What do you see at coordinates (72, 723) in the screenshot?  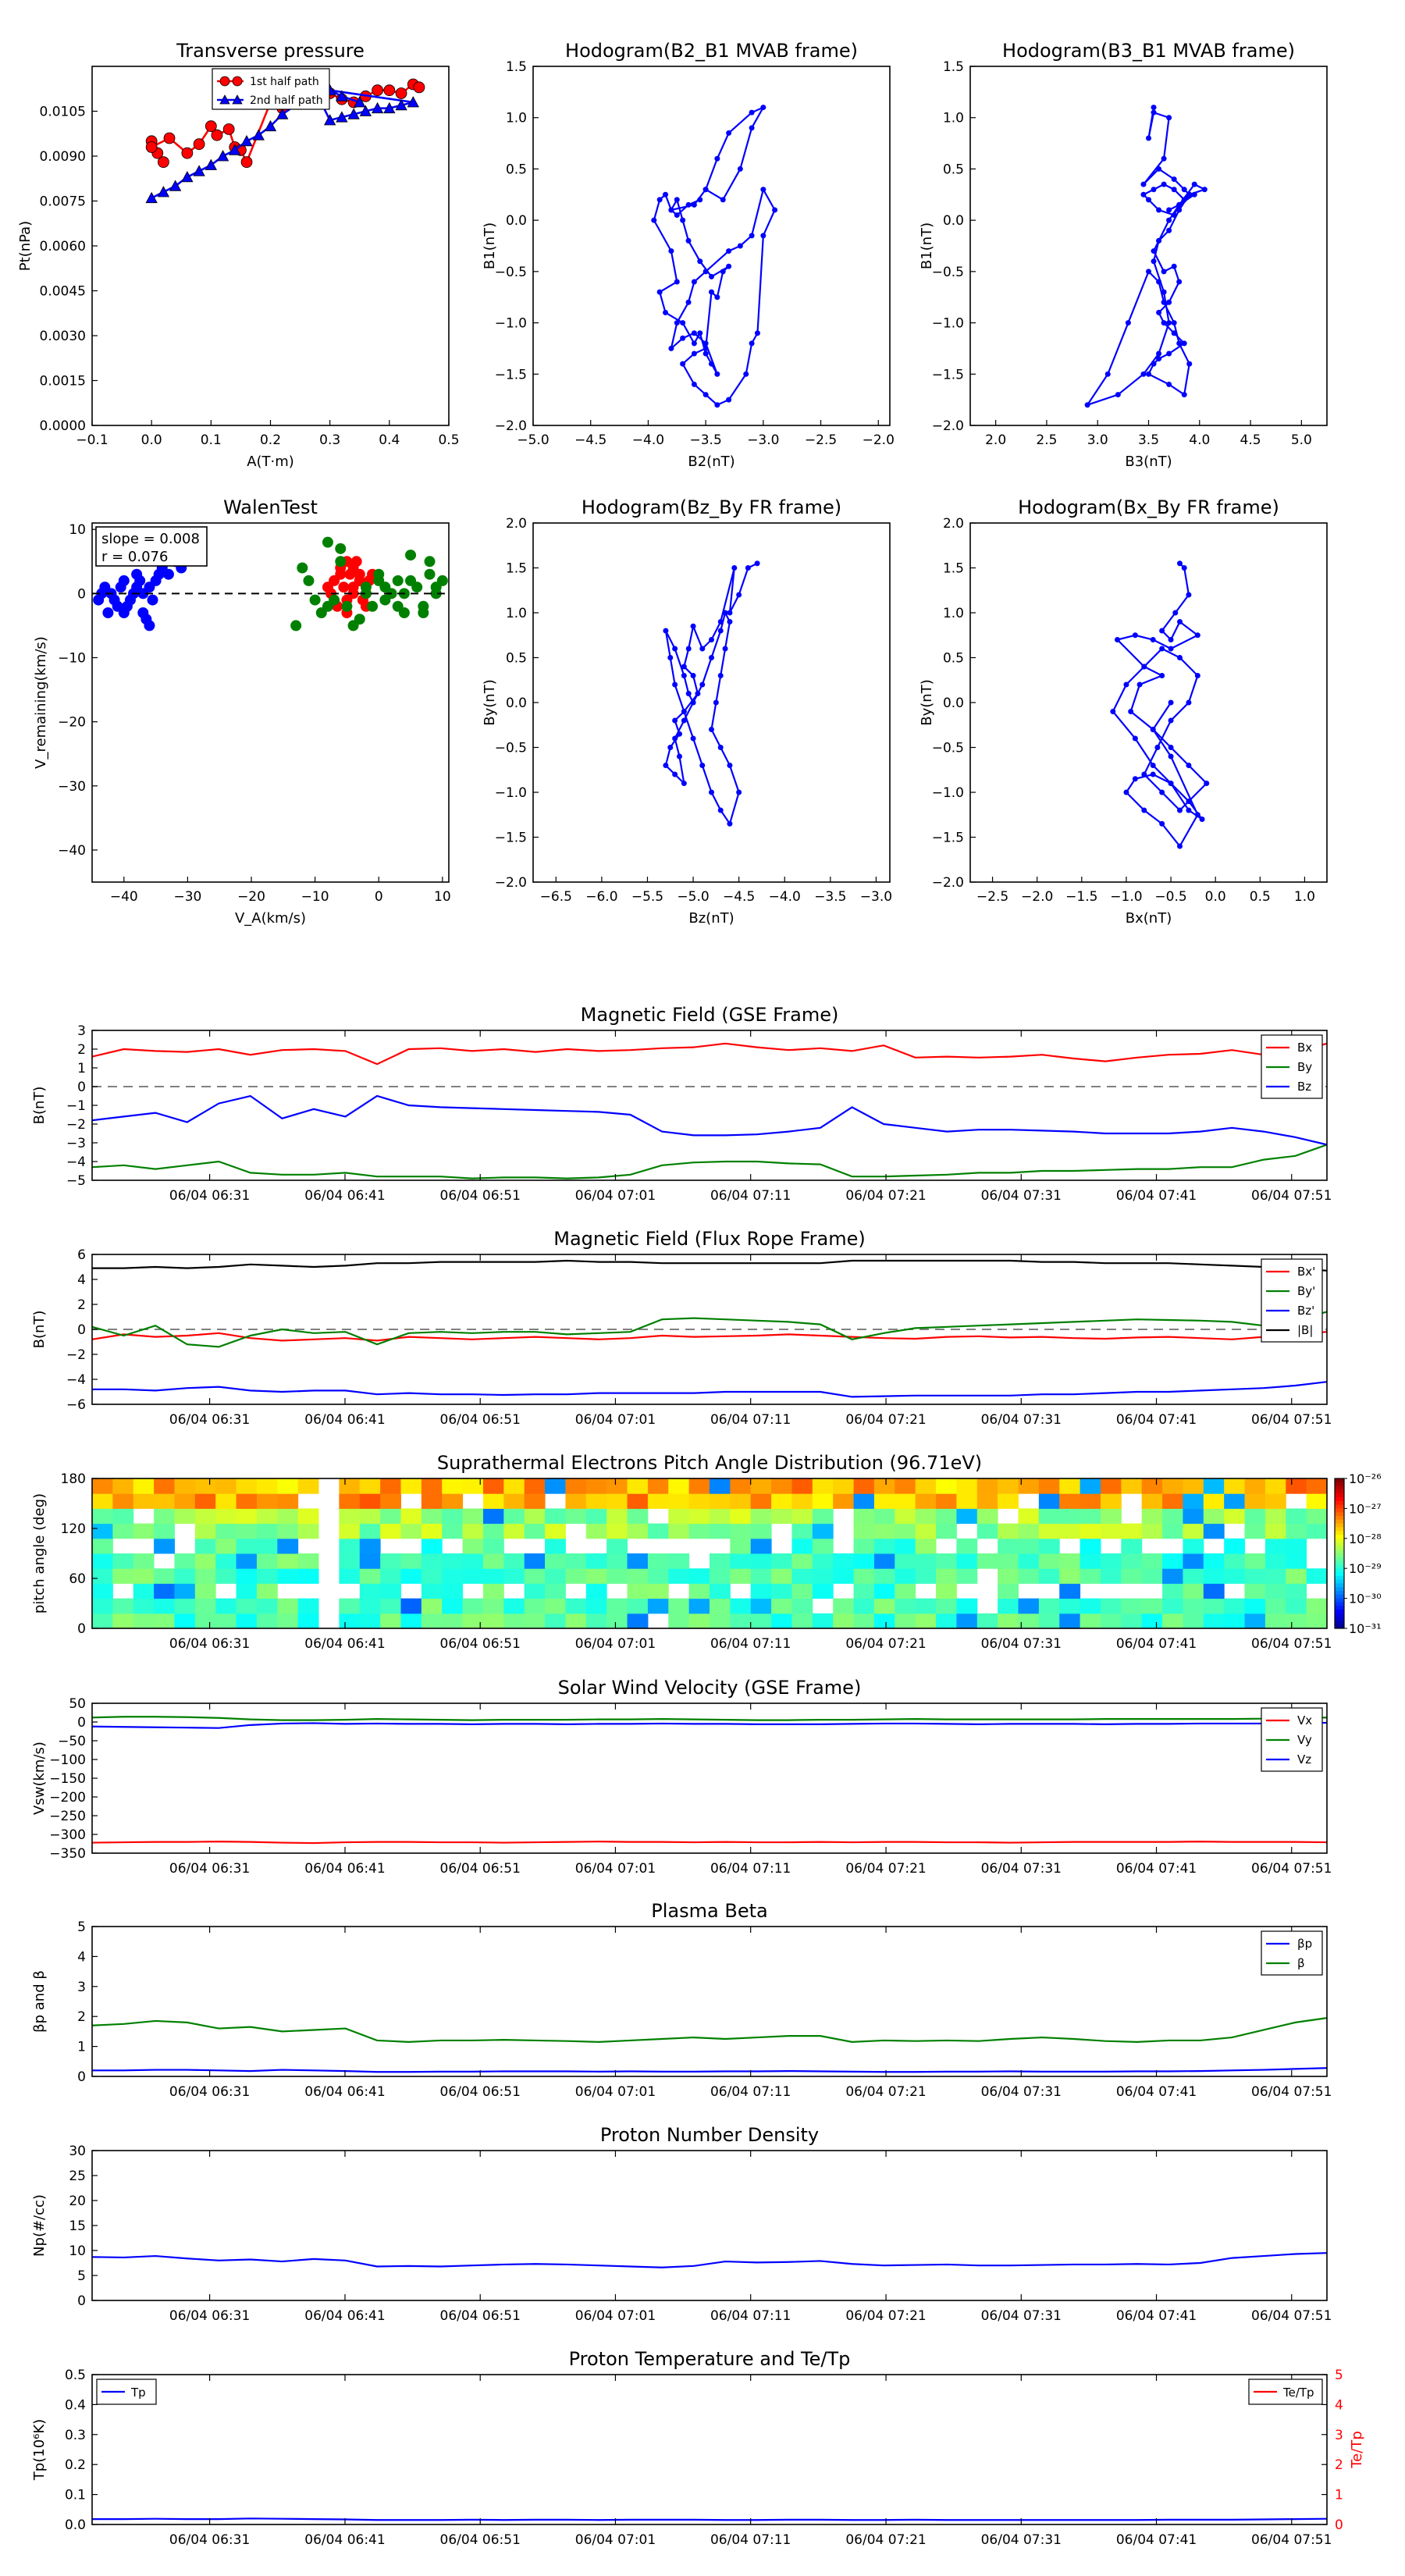 I see `walen-ytick-label: −20` at bounding box center [72, 723].